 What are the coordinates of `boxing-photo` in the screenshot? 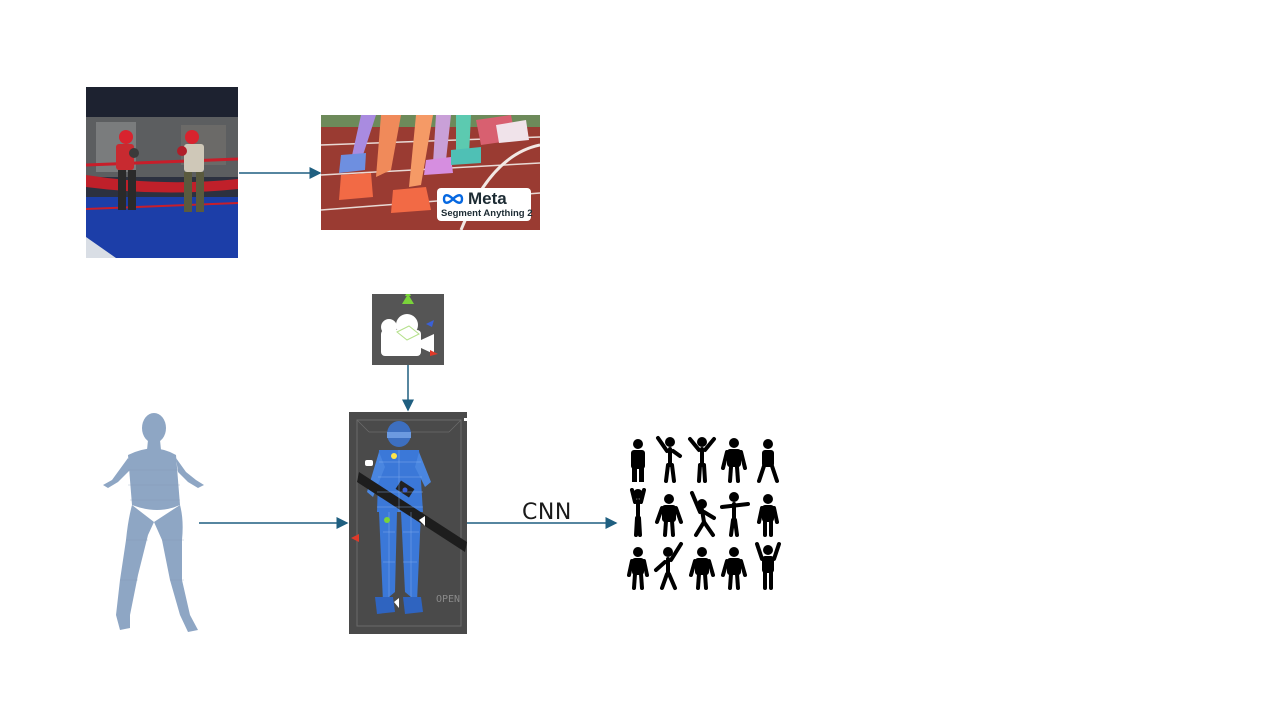 It's located at (162, 172).